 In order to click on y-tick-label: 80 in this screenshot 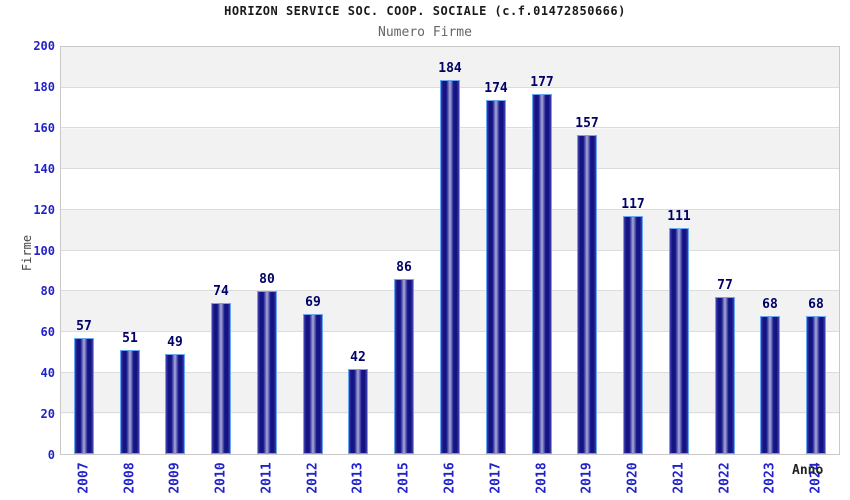, I will do `click(47, 291)`.